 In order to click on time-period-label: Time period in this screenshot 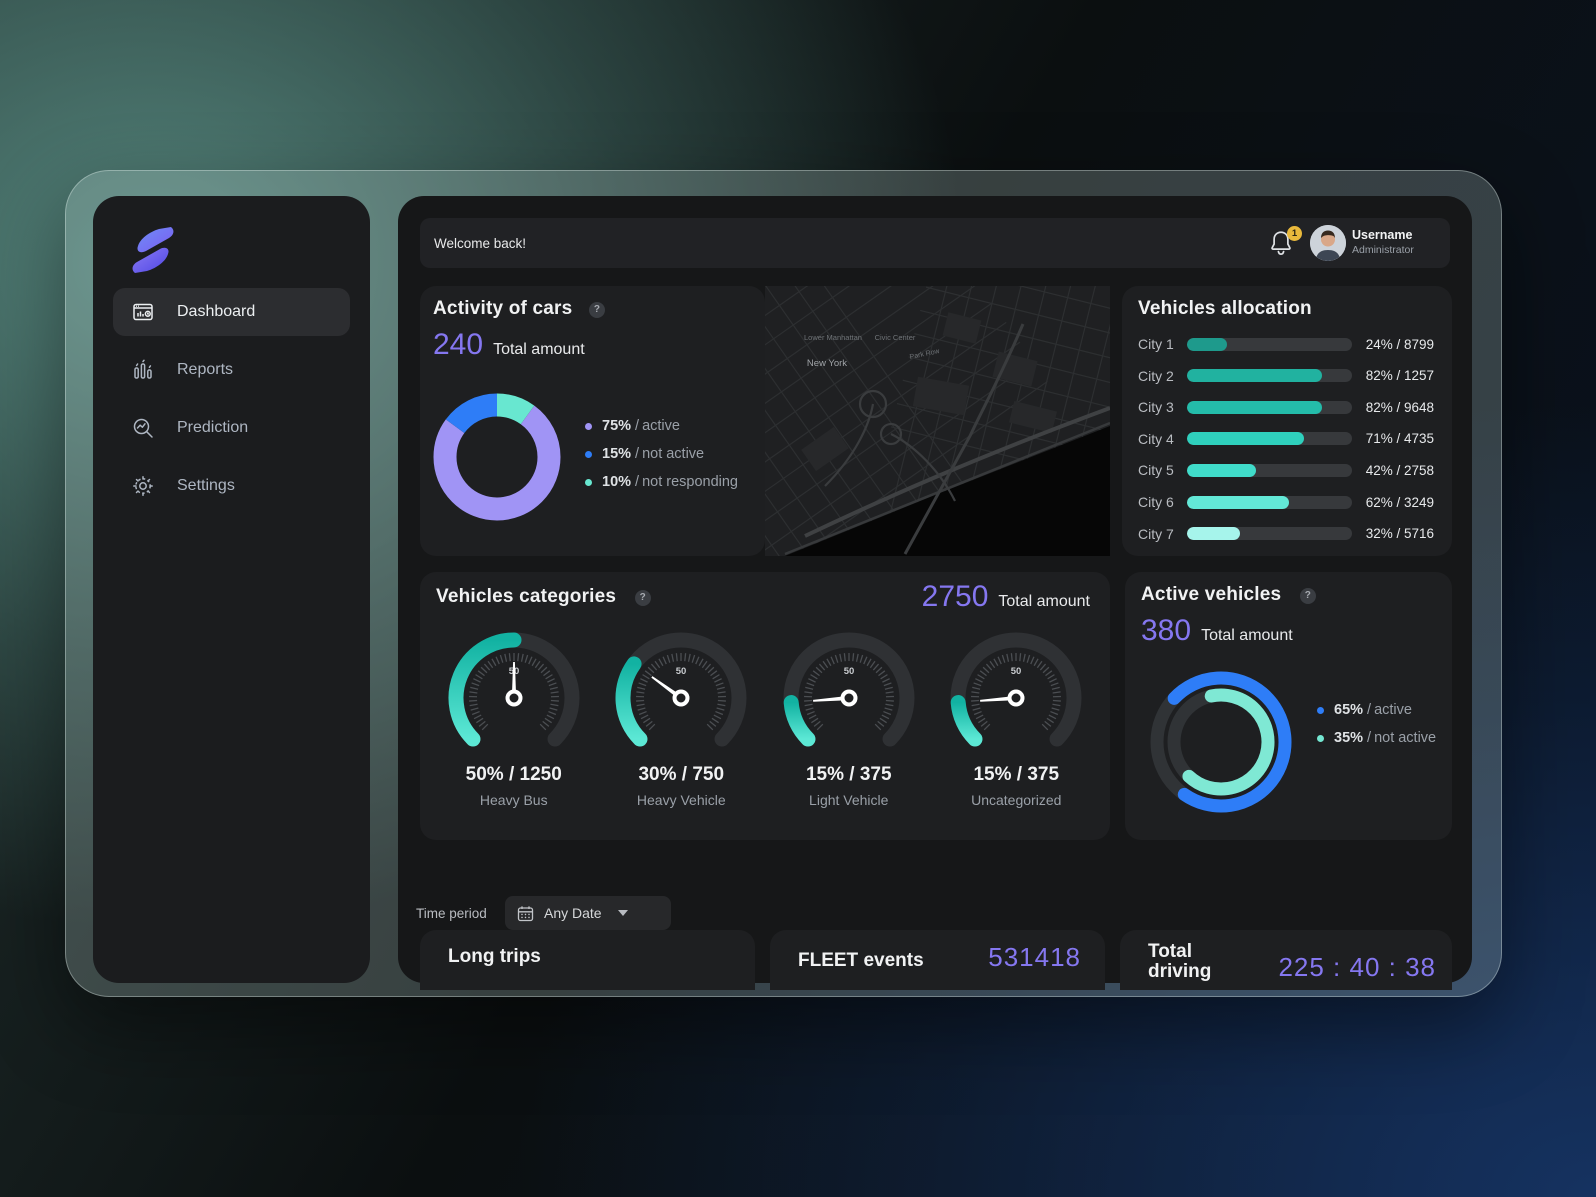, I will do `click(451, 913)`.